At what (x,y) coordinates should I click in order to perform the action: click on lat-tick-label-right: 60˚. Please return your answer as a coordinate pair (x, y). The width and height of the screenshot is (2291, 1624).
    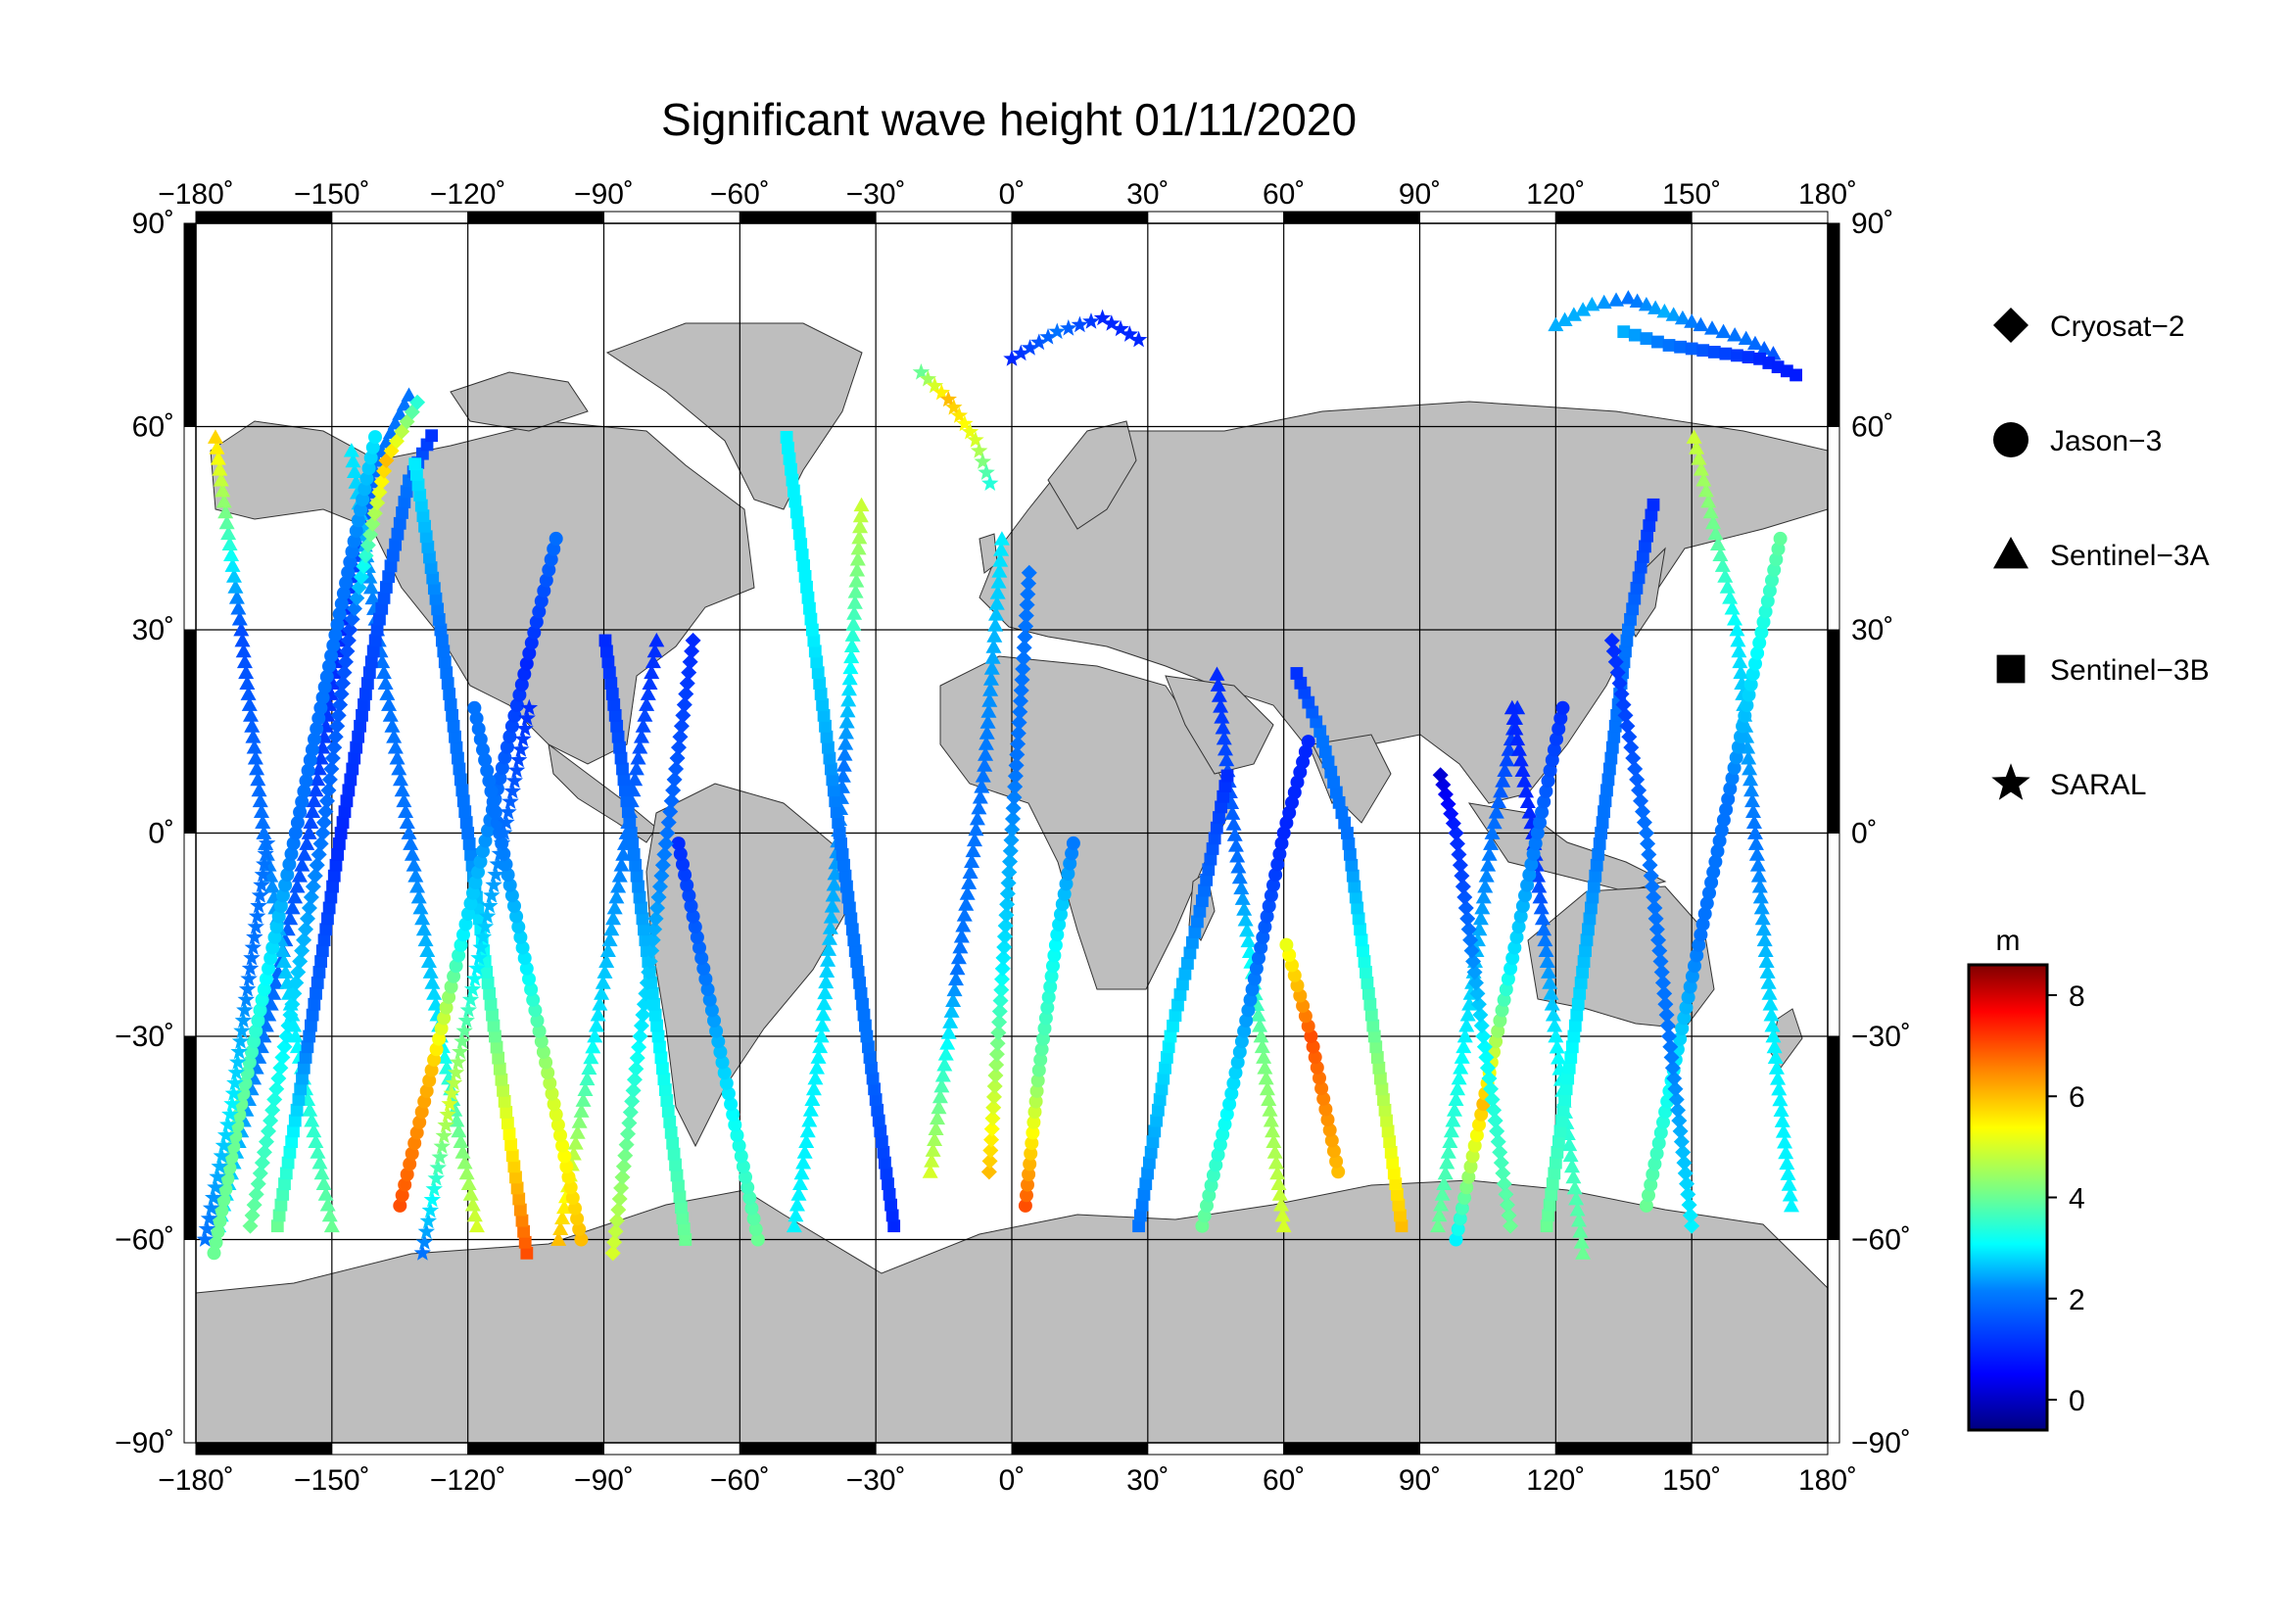
    Looking at the image, I should click on (1872, 427).